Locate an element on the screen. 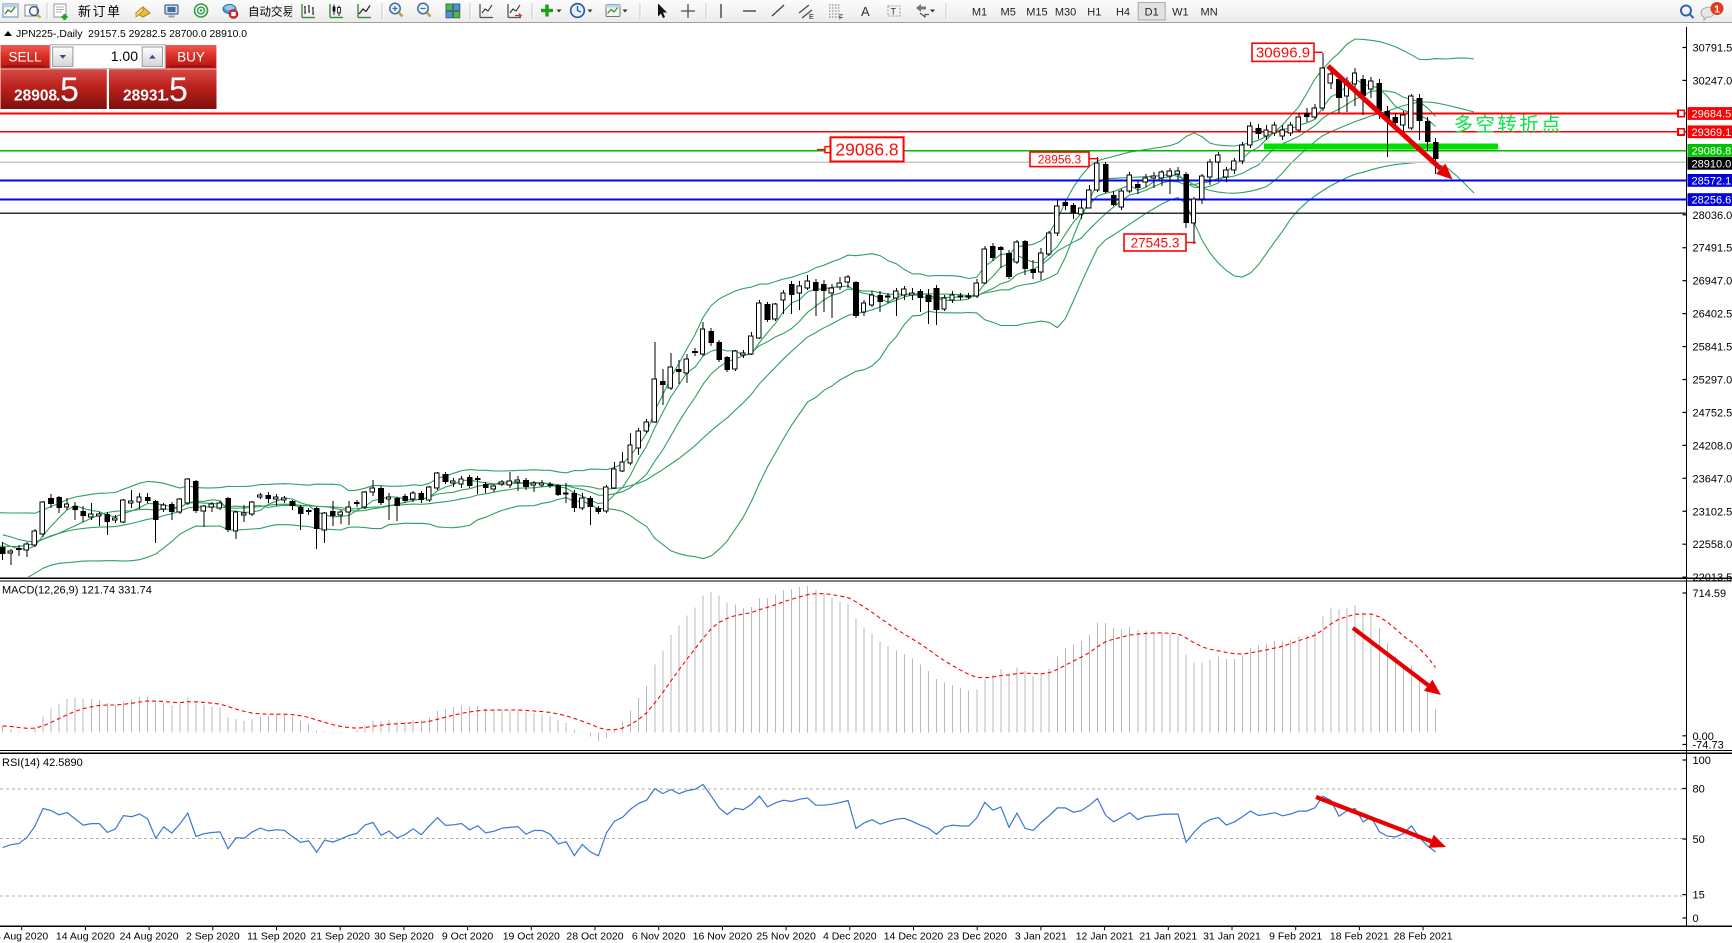  svg-text: 30 Sep 2020 is located at coordinates (404, 937).